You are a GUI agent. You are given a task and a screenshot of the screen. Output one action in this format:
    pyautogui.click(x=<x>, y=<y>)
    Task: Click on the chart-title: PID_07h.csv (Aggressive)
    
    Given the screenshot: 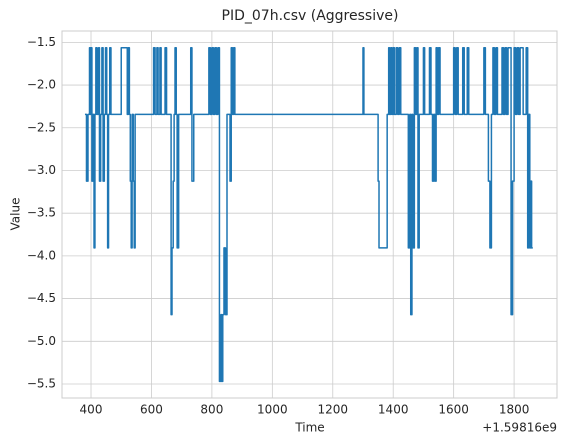 What is the action you would take?
    pyautogui.click(x=310, y=16)
    